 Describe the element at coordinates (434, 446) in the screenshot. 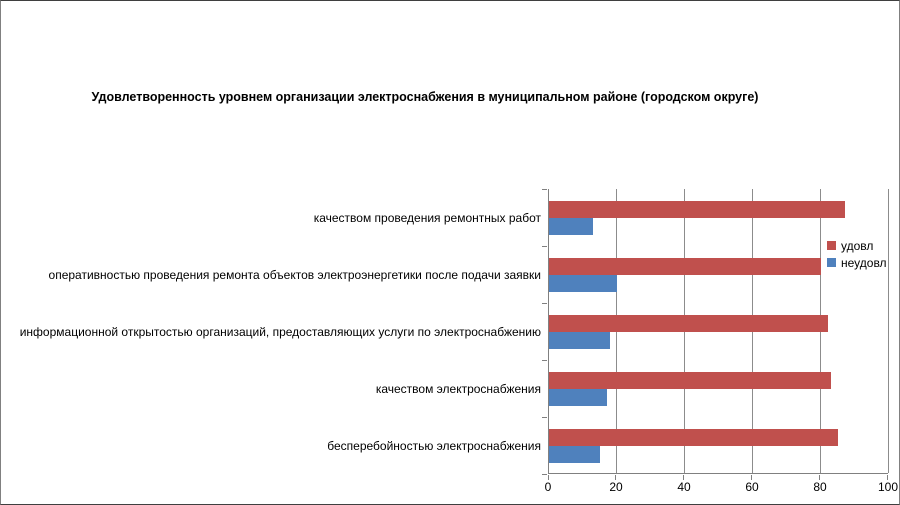

I see `category-label: бесперебойностью электроснабжения` at that location.